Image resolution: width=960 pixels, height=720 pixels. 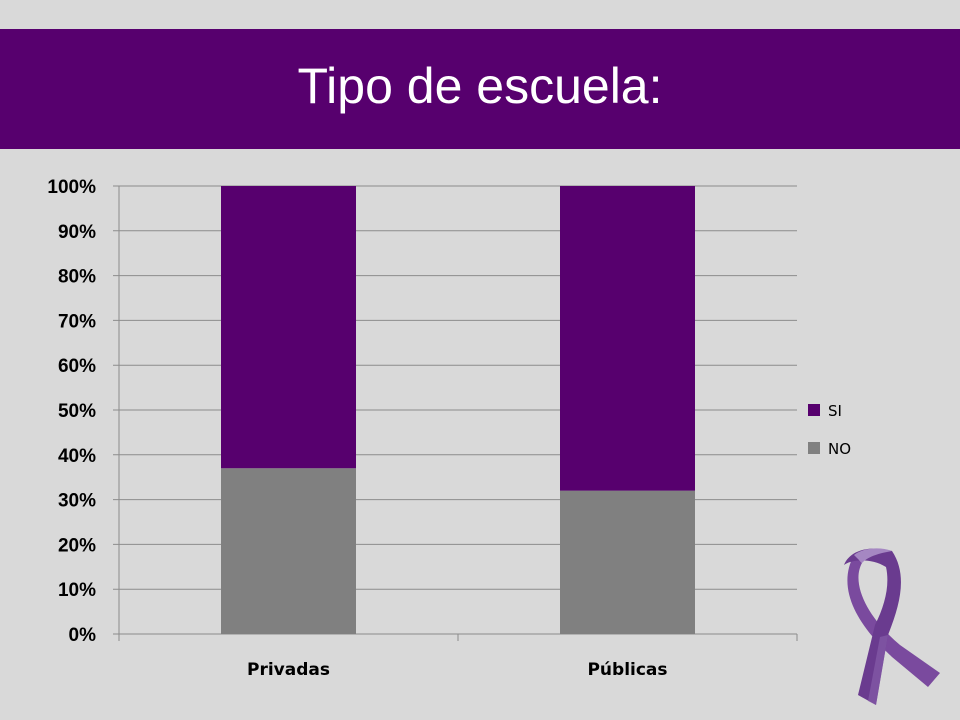 What do you see at coordinates (814, 410) in the screenshot?
I see `legend-swatch-si` at bounding box center [814, 410].